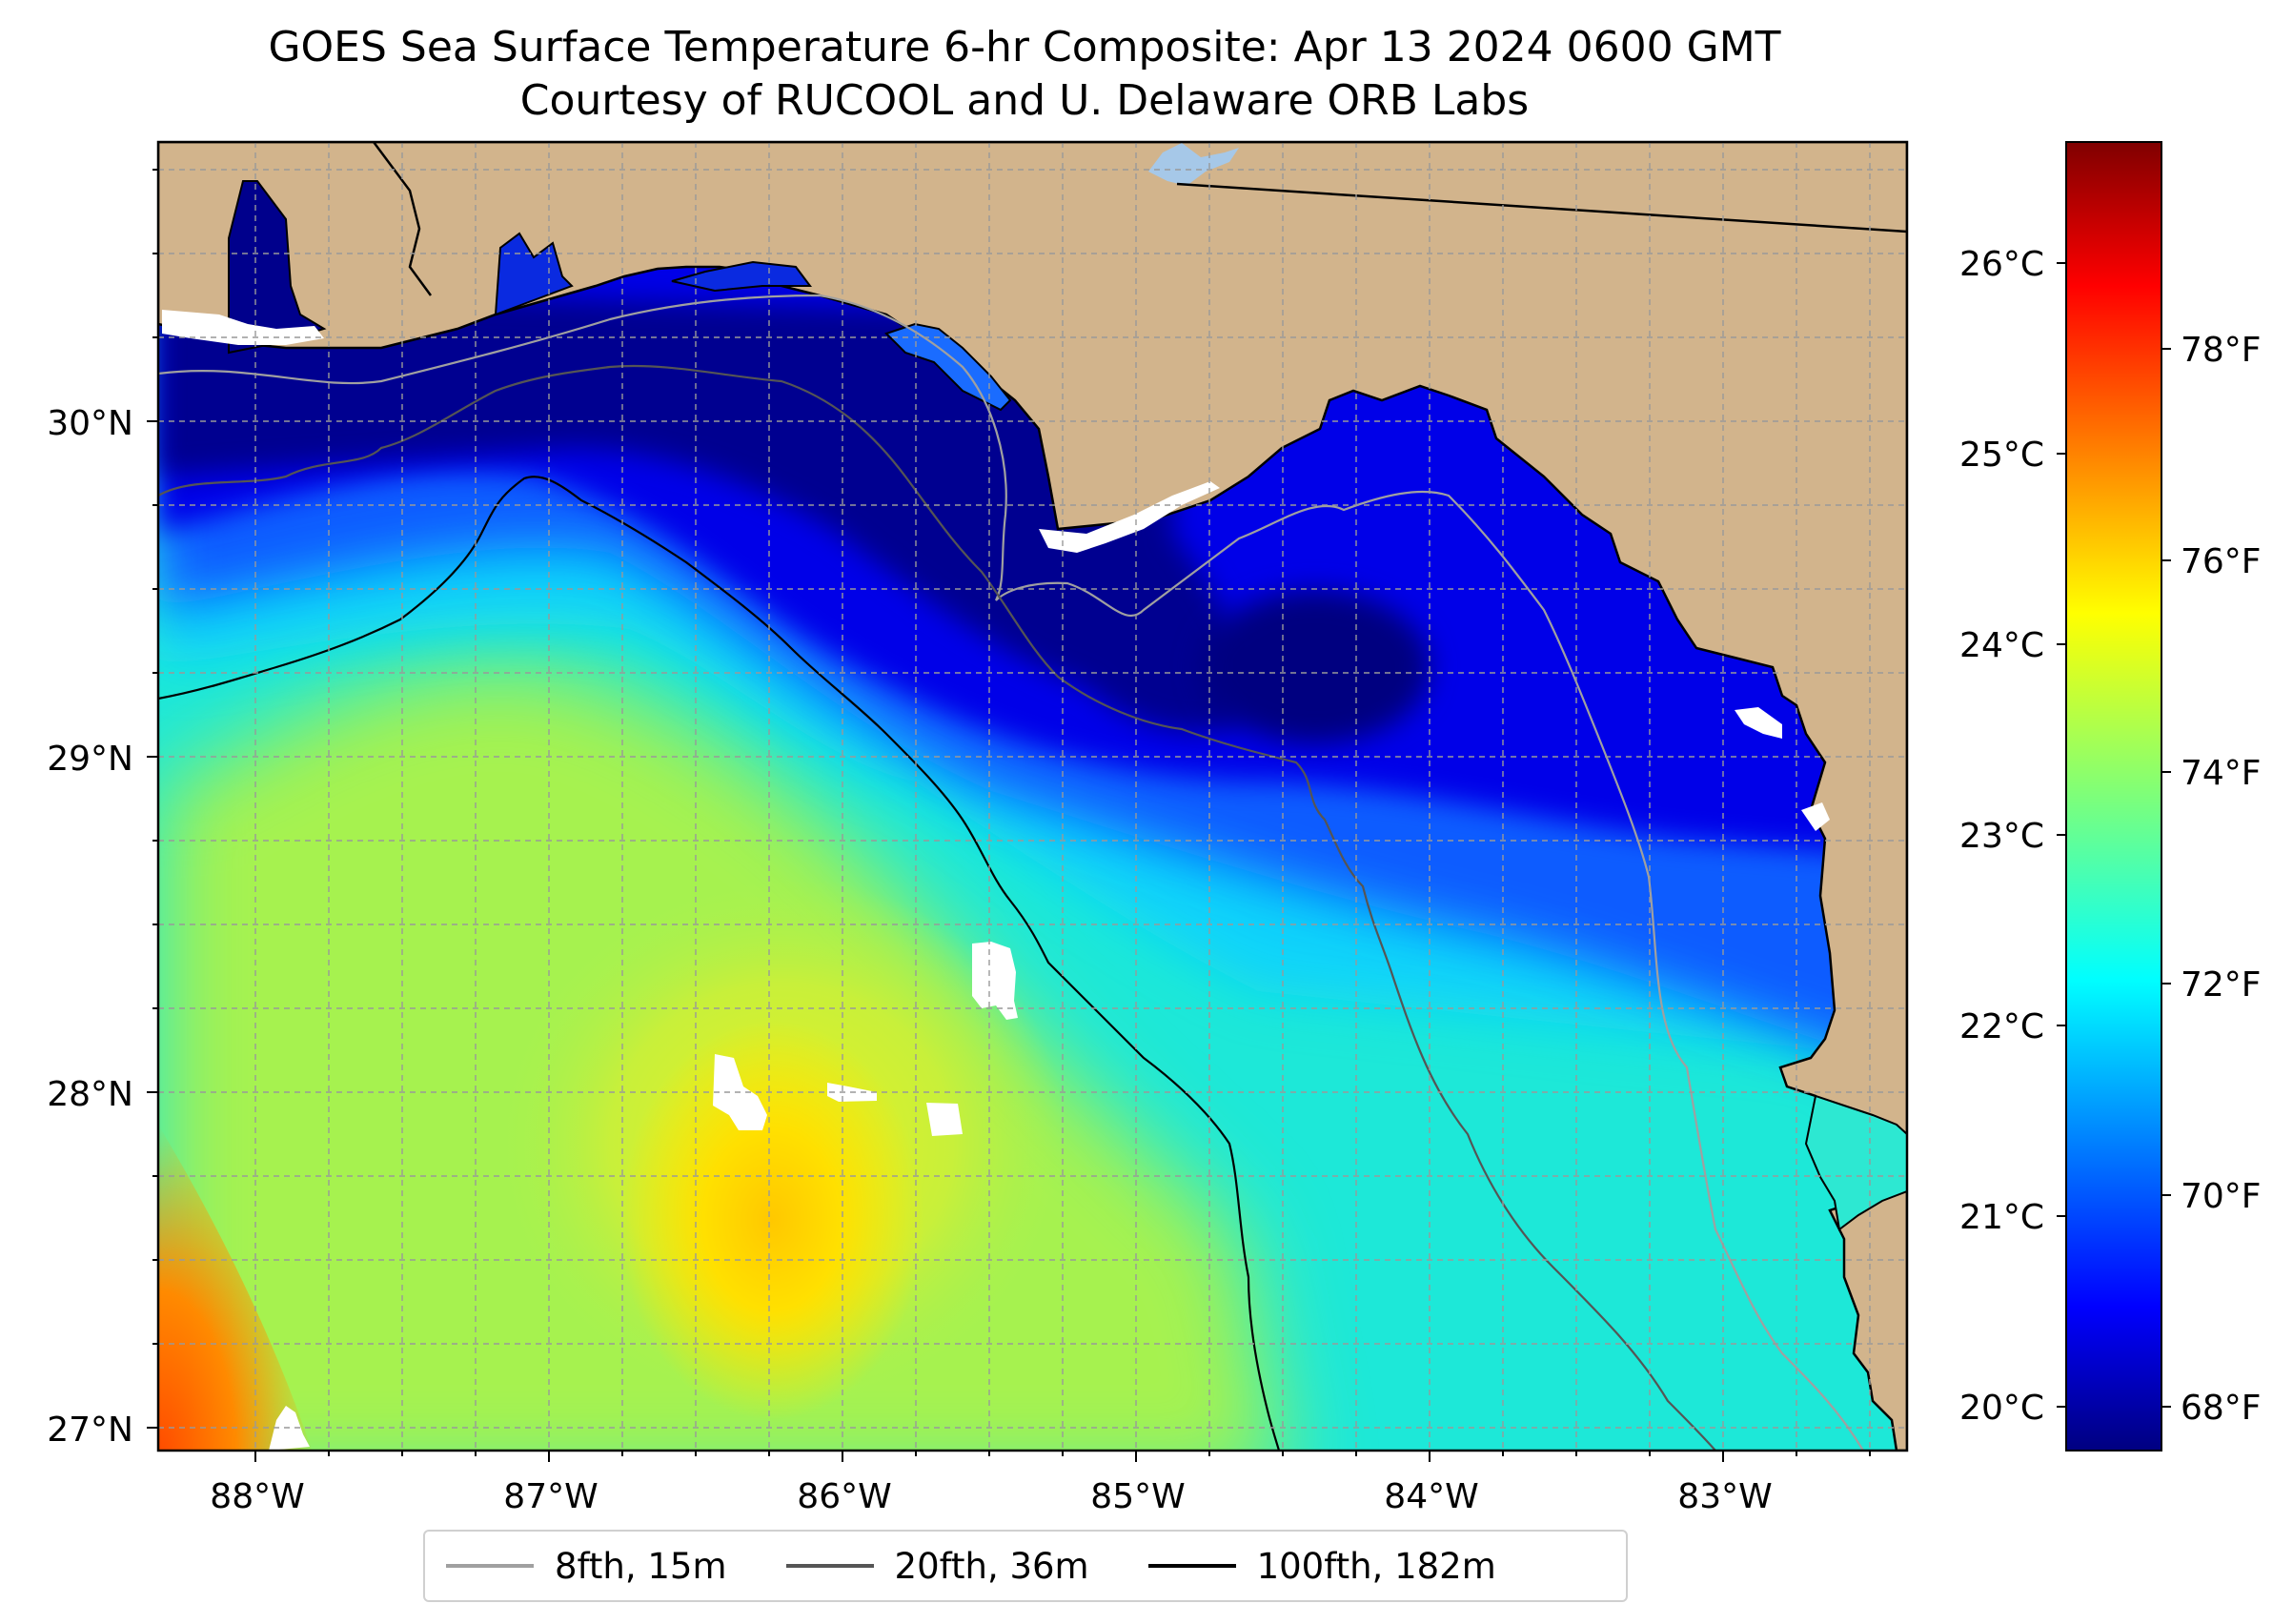 This screenshot has height=1624, width=2293. I want to click on colorbar-celsius-label: 21°C, so click(2002, 1217).